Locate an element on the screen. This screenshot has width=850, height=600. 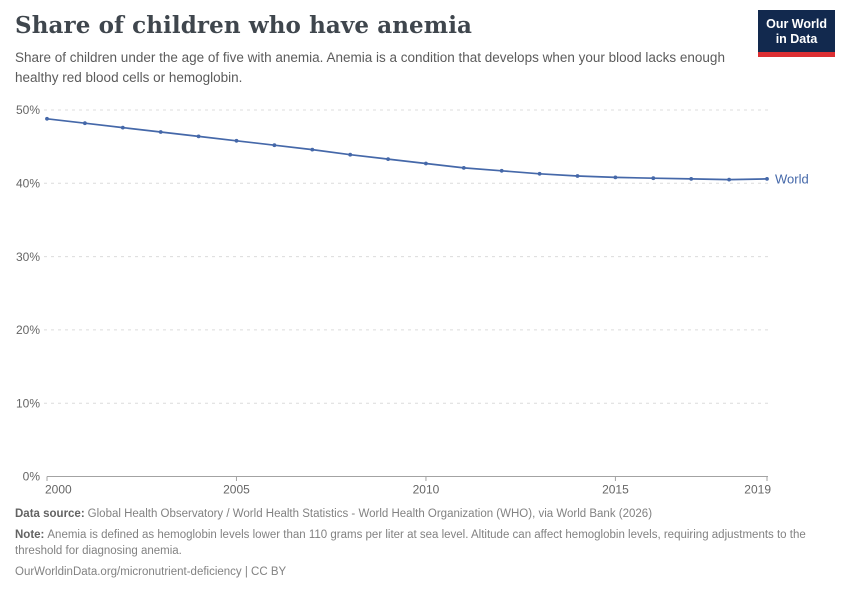
x-axis-tick-label: 2019 is located at coordinates (757, 490).